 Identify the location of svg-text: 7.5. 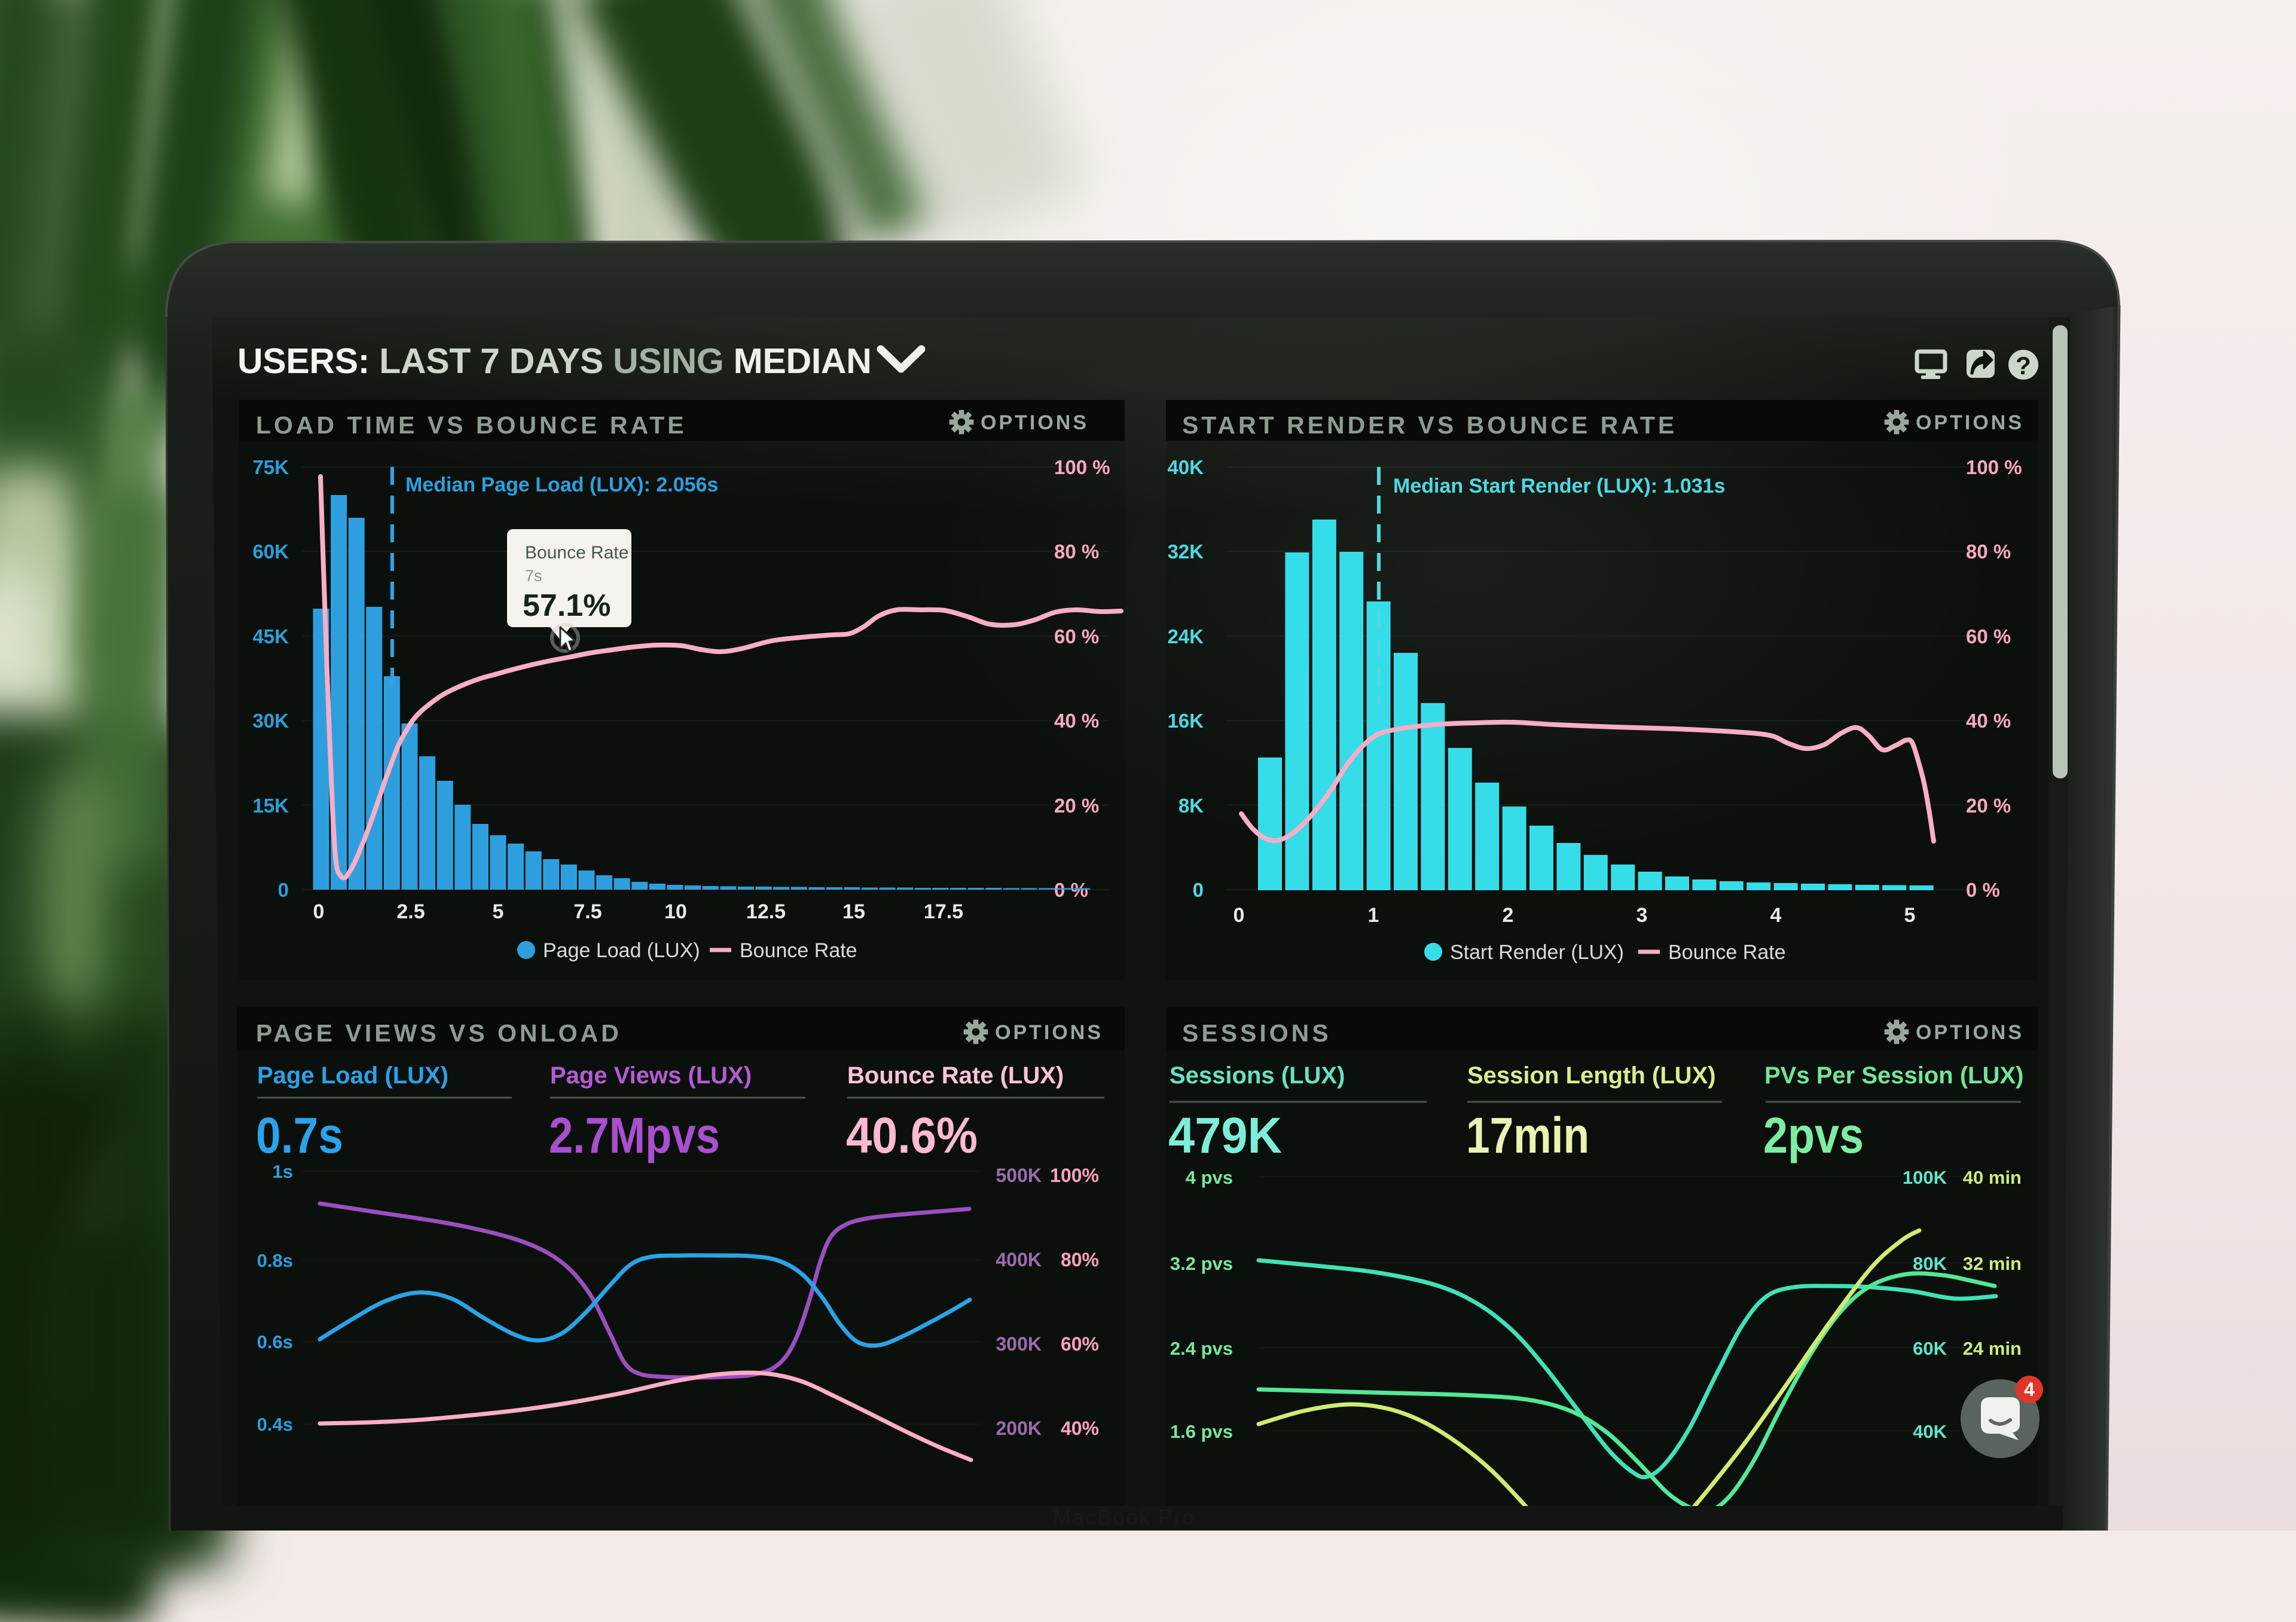
(587, 912).